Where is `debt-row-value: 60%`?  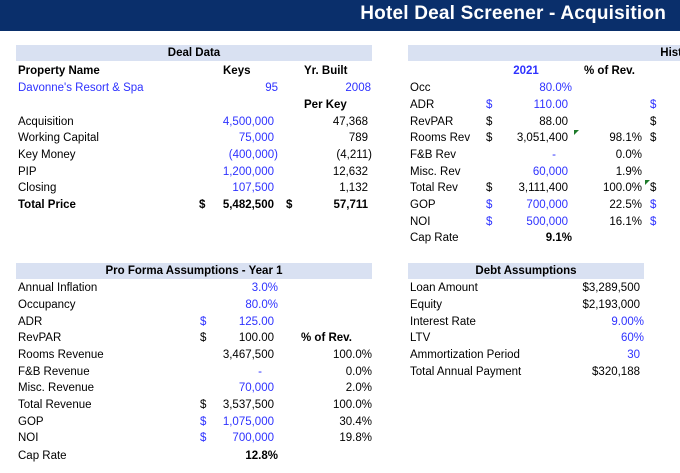
debt-row-value: 60% is located at coordinates (632, 338).